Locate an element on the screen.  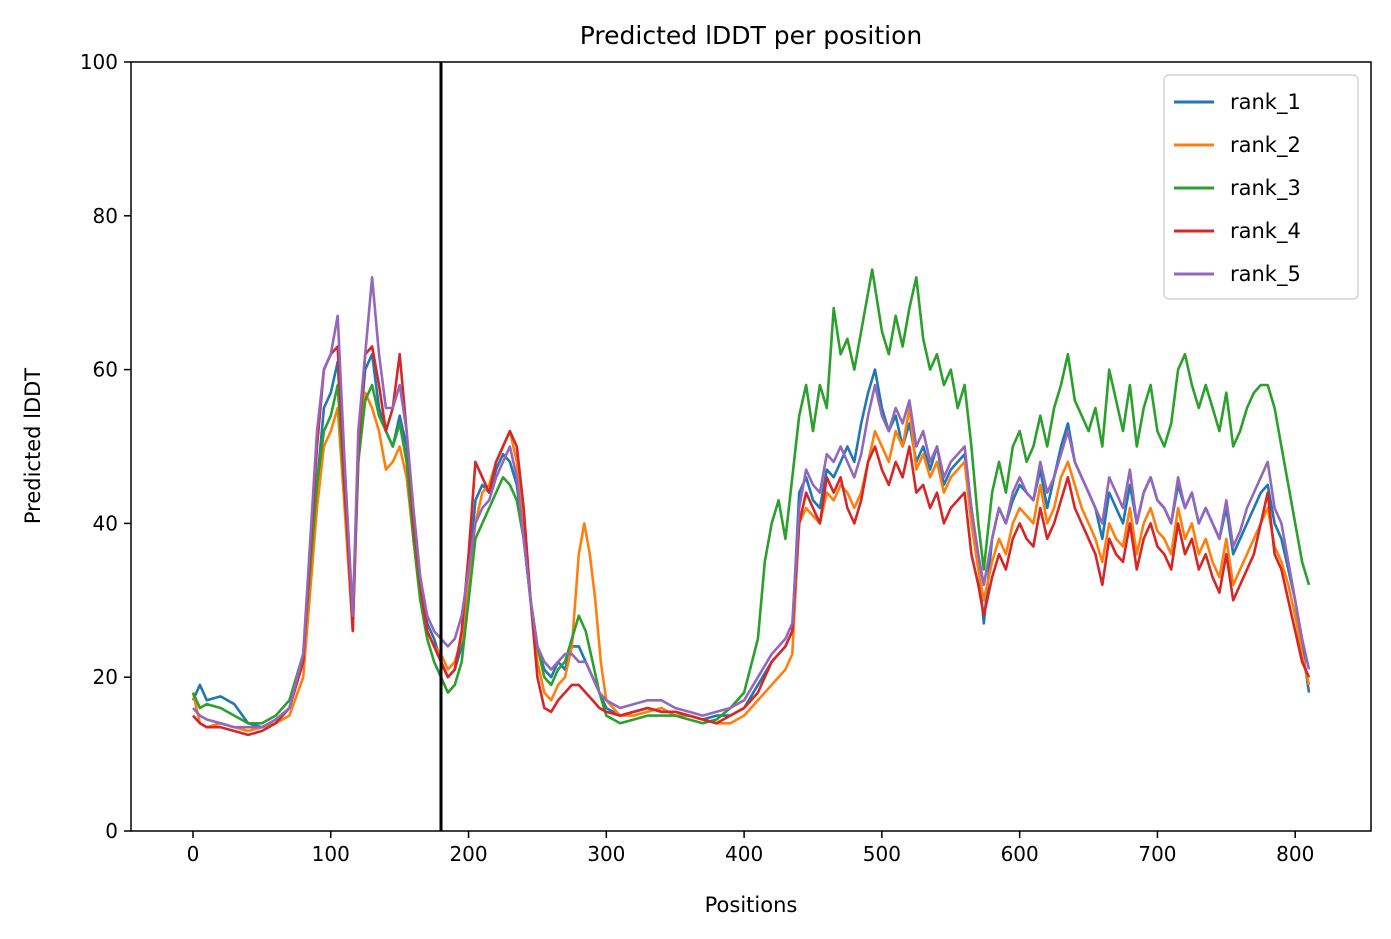
legend-label-rank_5: rank_5 is located at coordinates (1265, 274).